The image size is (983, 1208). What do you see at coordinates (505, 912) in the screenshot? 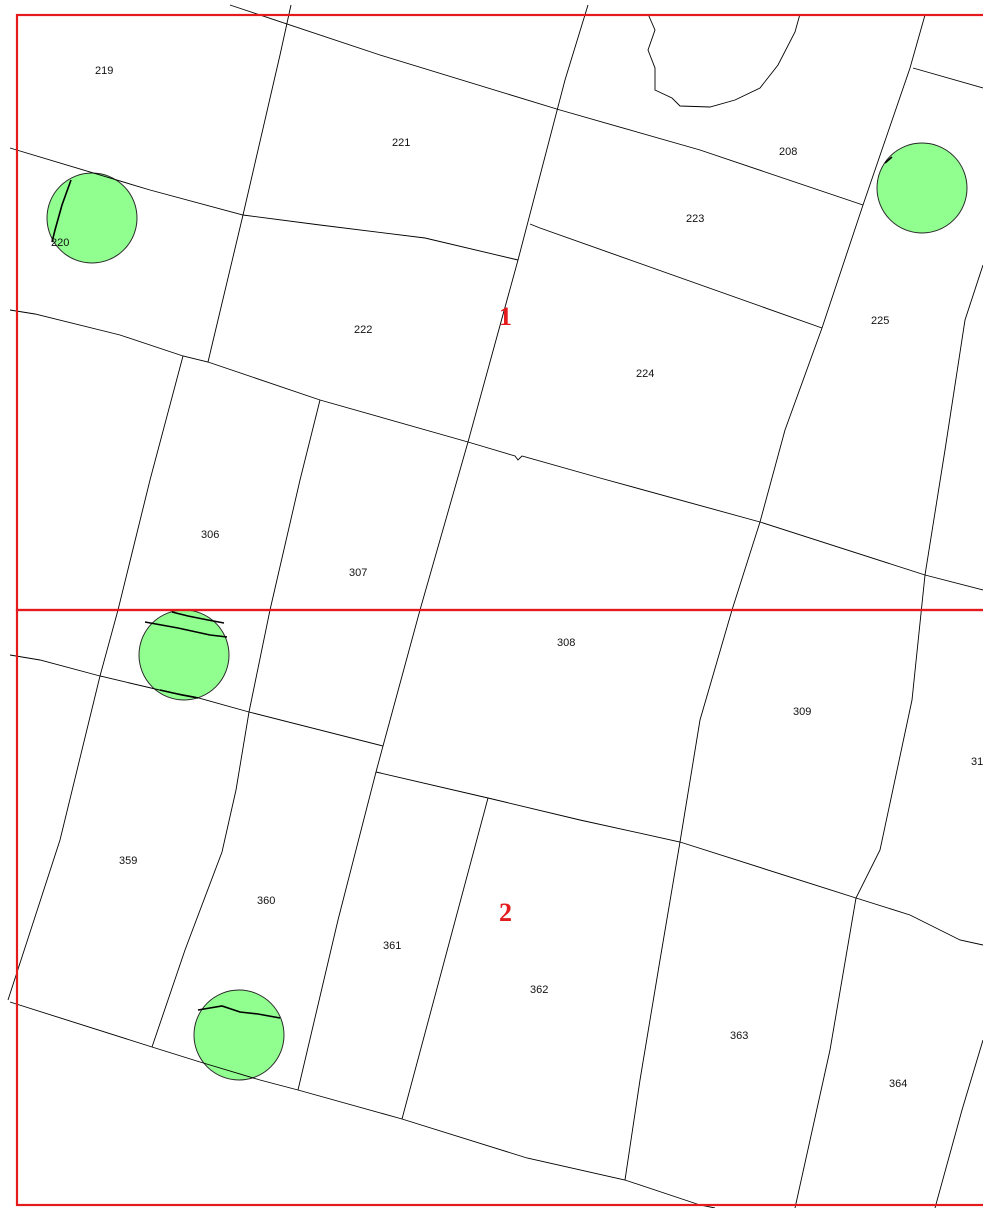
I see `frame-label-2: 2` at bounding box center [505, 912].